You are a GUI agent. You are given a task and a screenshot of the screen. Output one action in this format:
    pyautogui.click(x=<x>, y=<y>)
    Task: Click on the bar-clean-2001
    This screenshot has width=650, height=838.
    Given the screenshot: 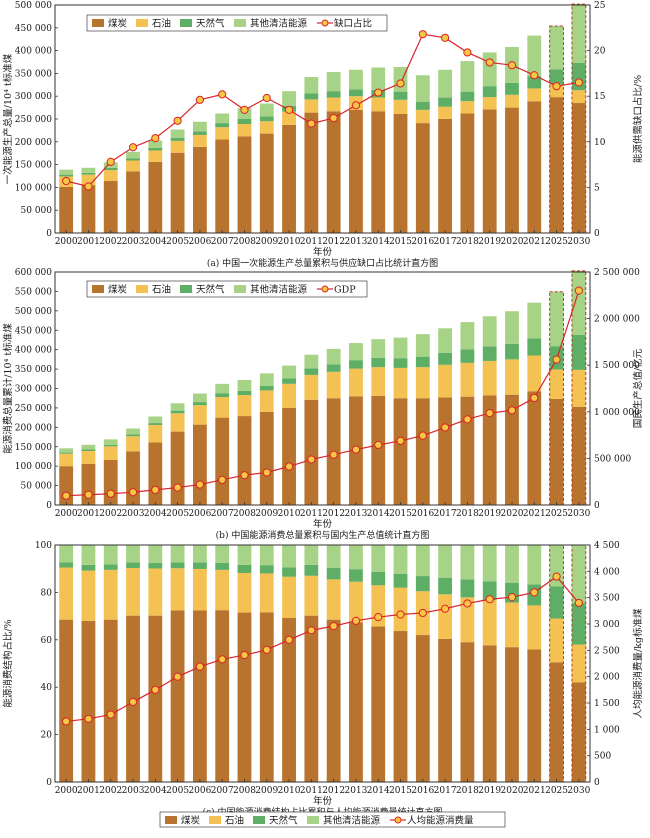 What is the action you would take?
    pyautogui.click(x=88, y=555)
    